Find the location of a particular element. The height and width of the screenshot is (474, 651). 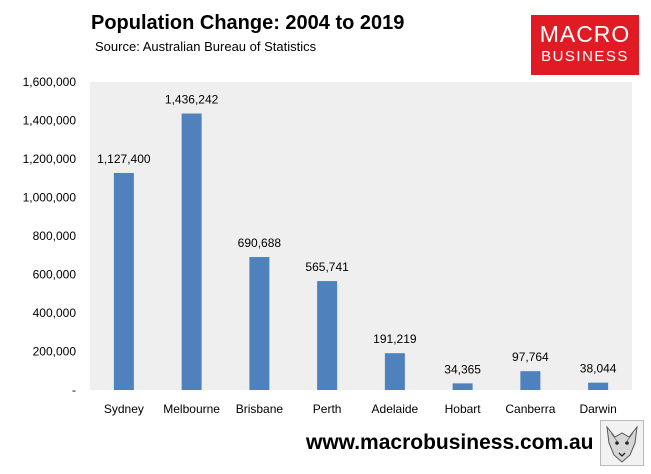

logo-line-macro: MACRO is located at coordinates (585, 34).